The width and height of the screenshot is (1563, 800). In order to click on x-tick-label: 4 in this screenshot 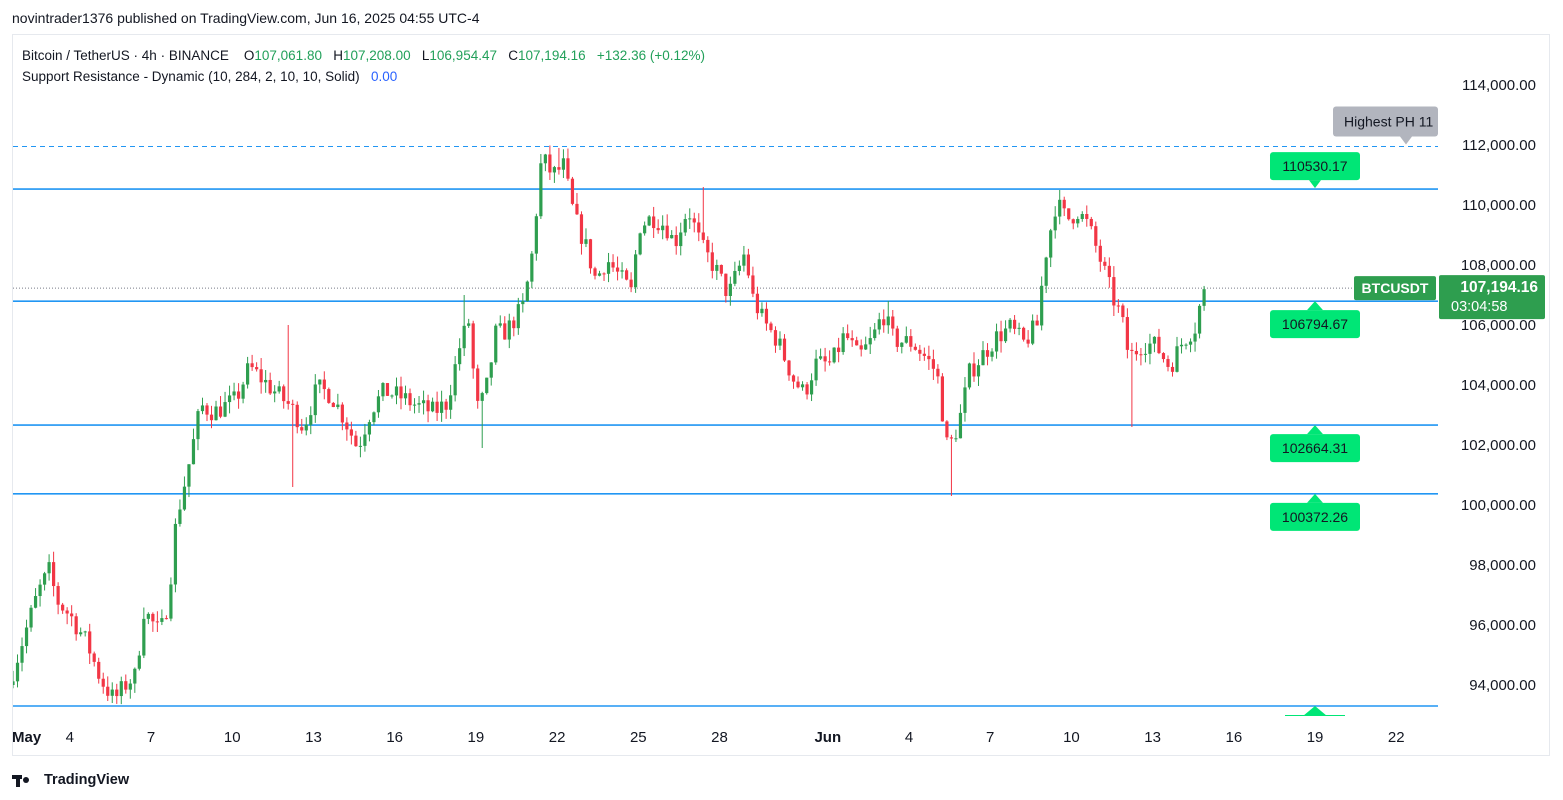, I will do `click(909, 737)`.